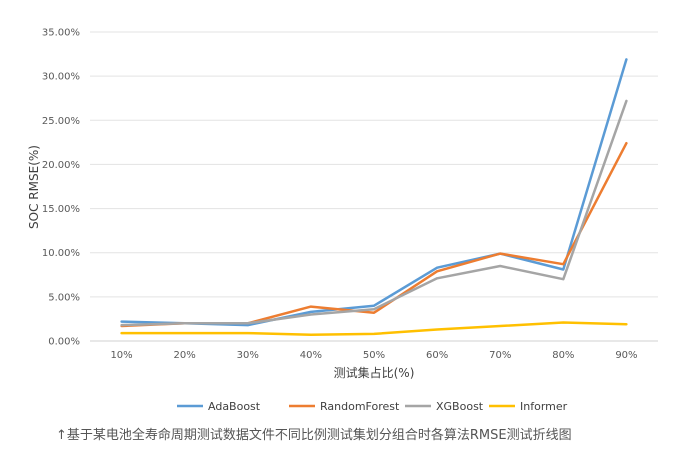  What do you see at coordinates (34, 187) in the screenshot?
I see `y-axis-title: SOC RMSE(%)` at bounding box center [34, 187].